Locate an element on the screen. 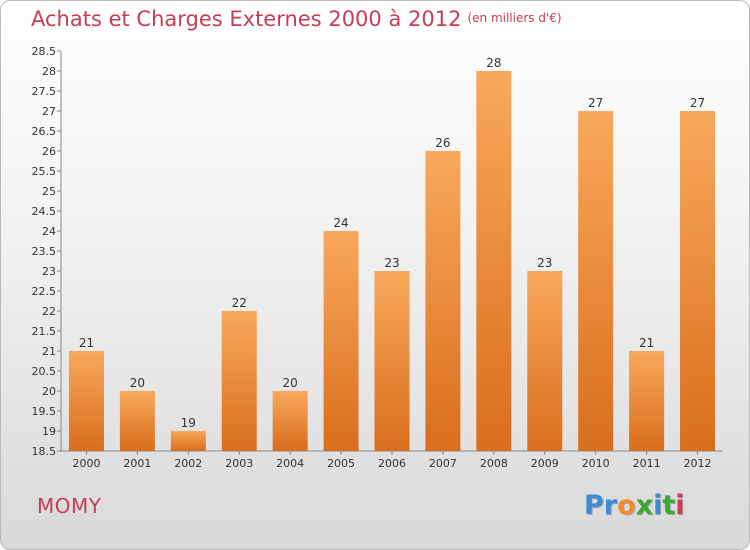  y-tick-label: 22.5 is located at coordinates (44, 291).